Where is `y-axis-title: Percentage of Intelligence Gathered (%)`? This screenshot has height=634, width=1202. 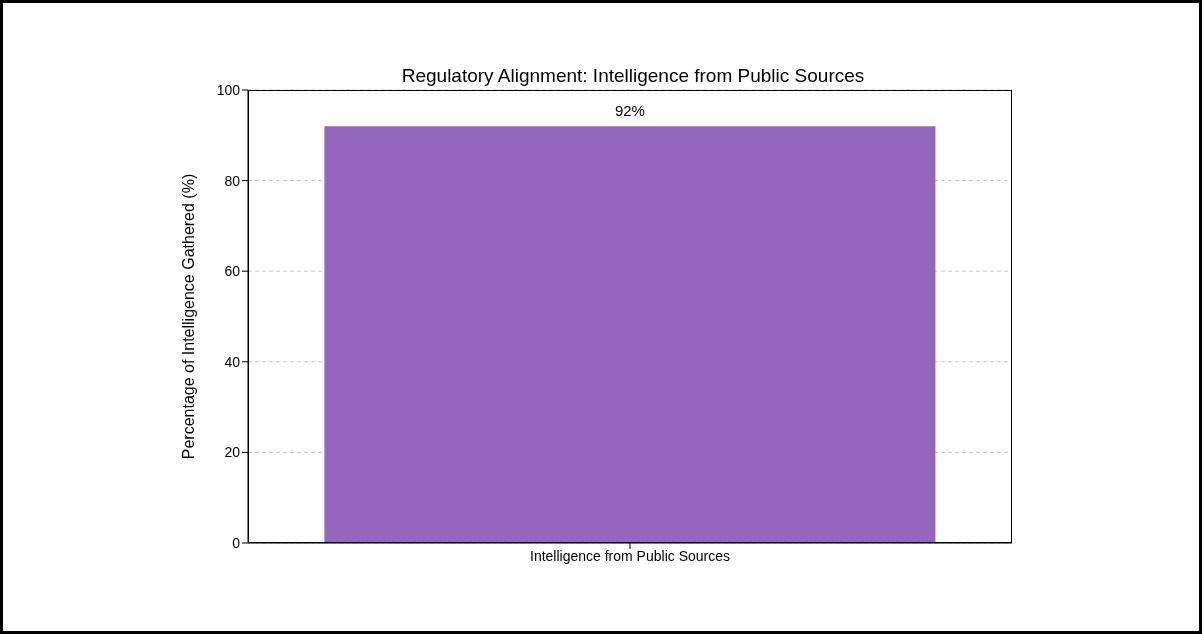
y-axis-title: Percentage of Intelligence Gathered (%) is located at coordinates (188, 316).